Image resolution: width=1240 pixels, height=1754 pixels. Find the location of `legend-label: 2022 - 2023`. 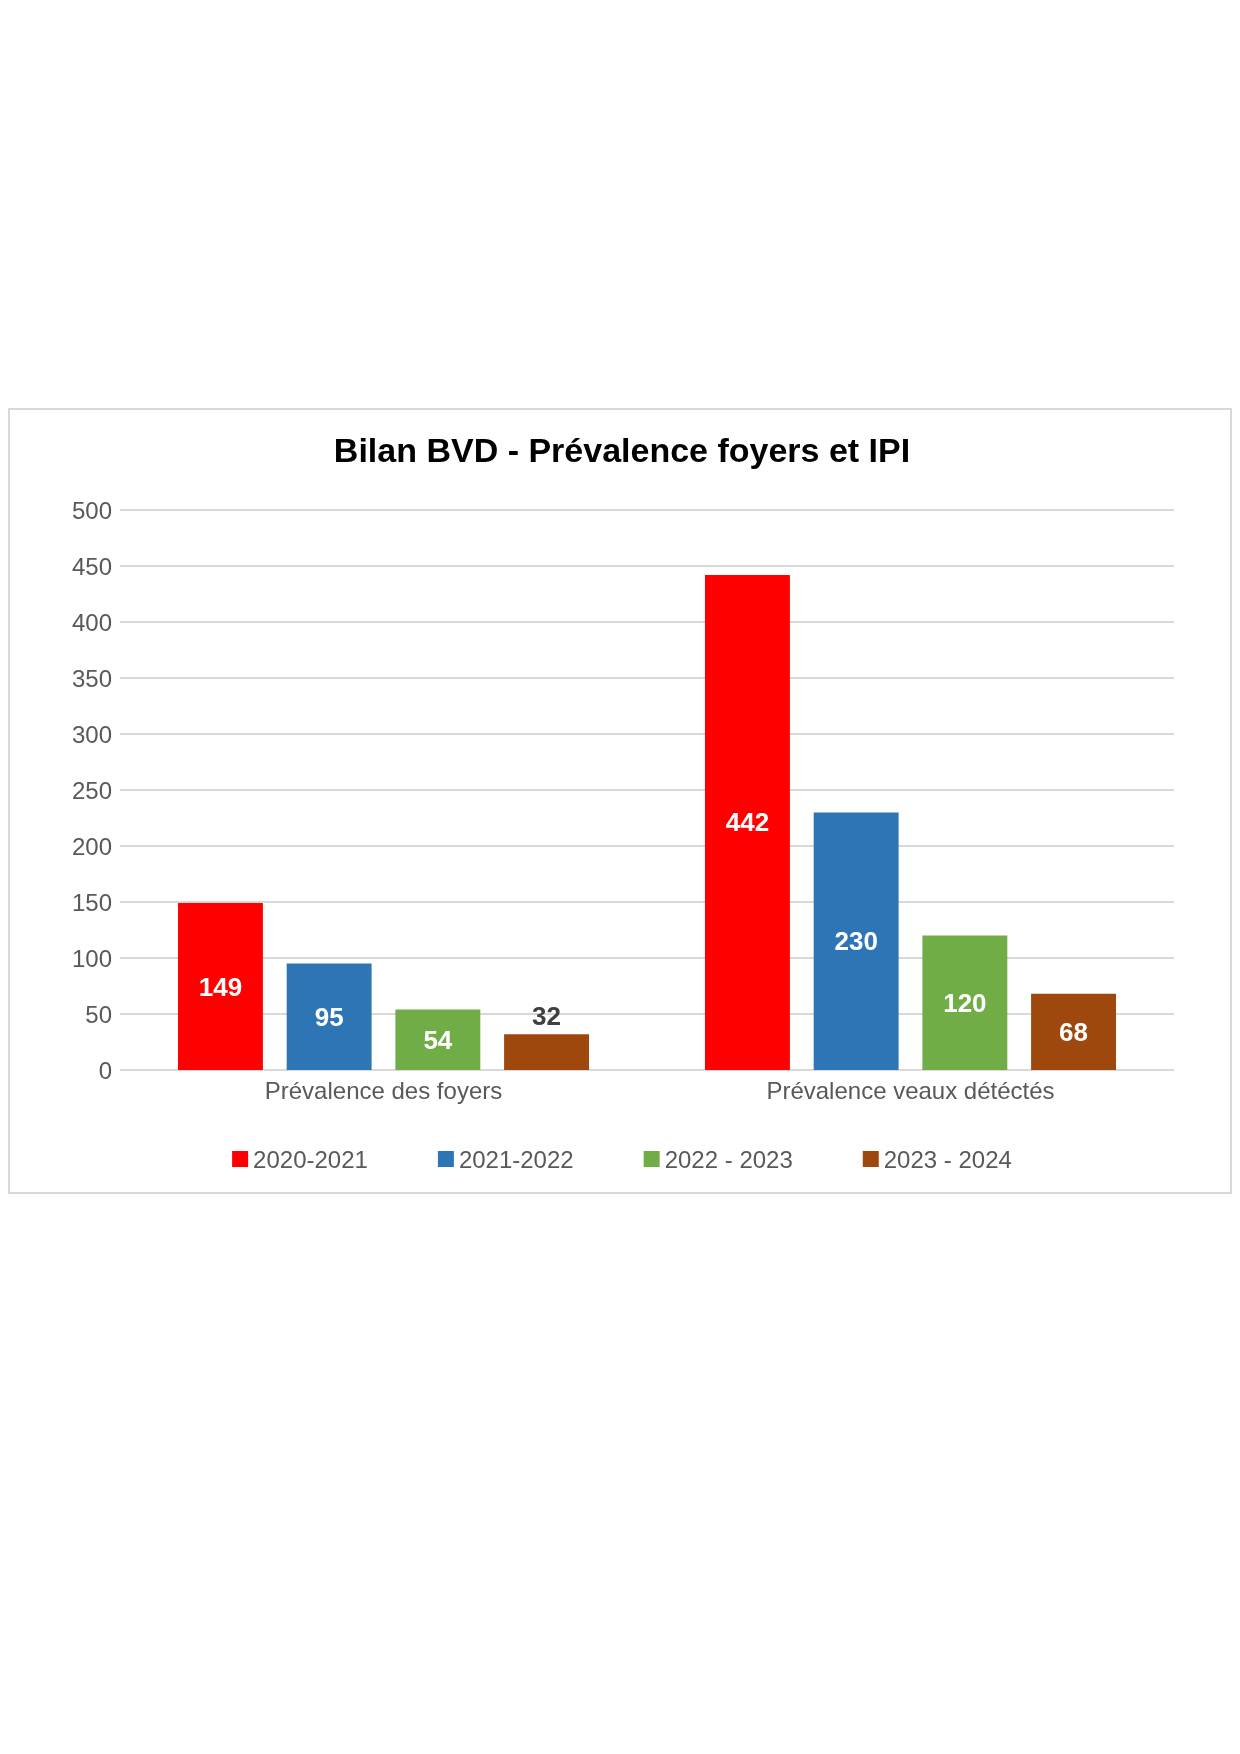

legend-label: 2022 - 2023 is located at coordinates (728, 1159).